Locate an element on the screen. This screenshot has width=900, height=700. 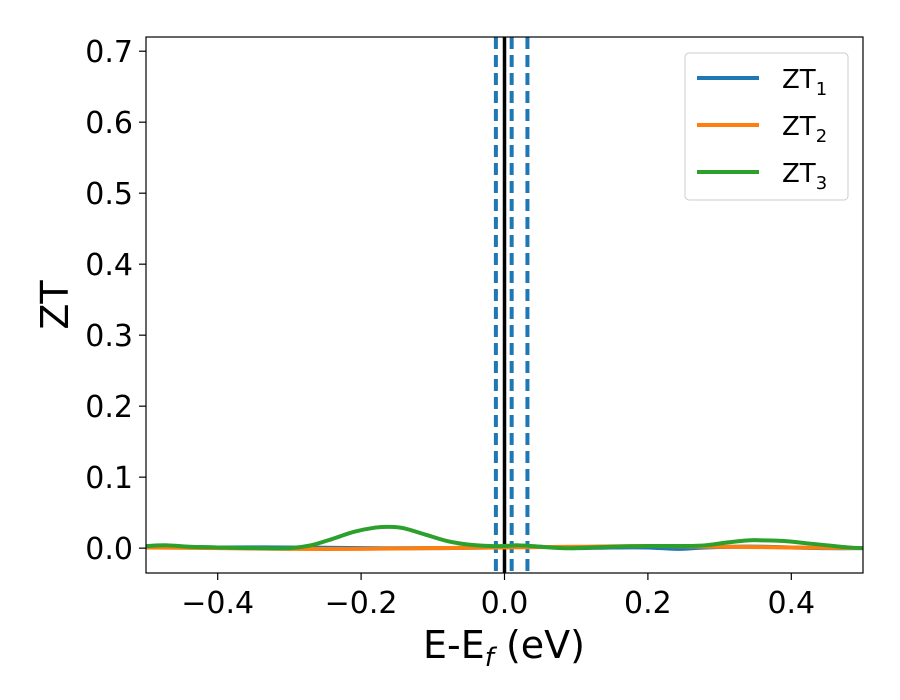
x-axis-title-unit: (eV) is located at coordinates (539, 645).